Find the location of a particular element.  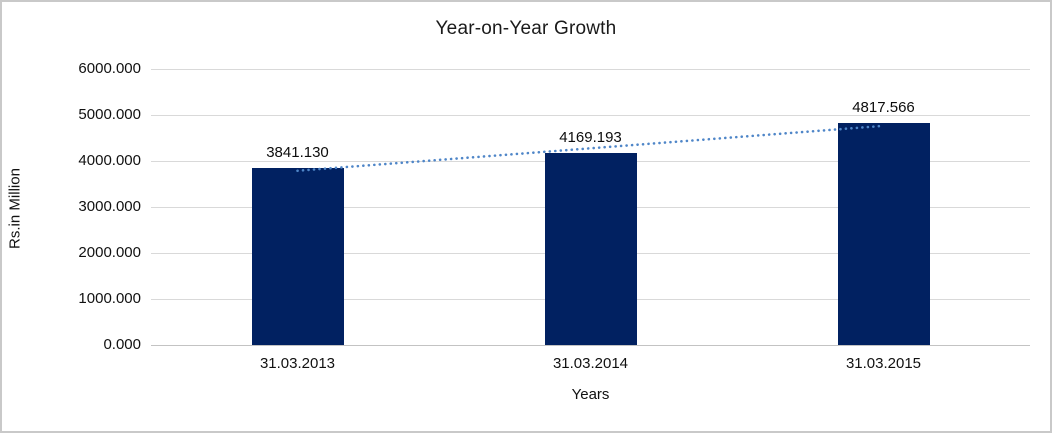

x-tick-label: 31.03.2013 is located at coordinates (297, 363).